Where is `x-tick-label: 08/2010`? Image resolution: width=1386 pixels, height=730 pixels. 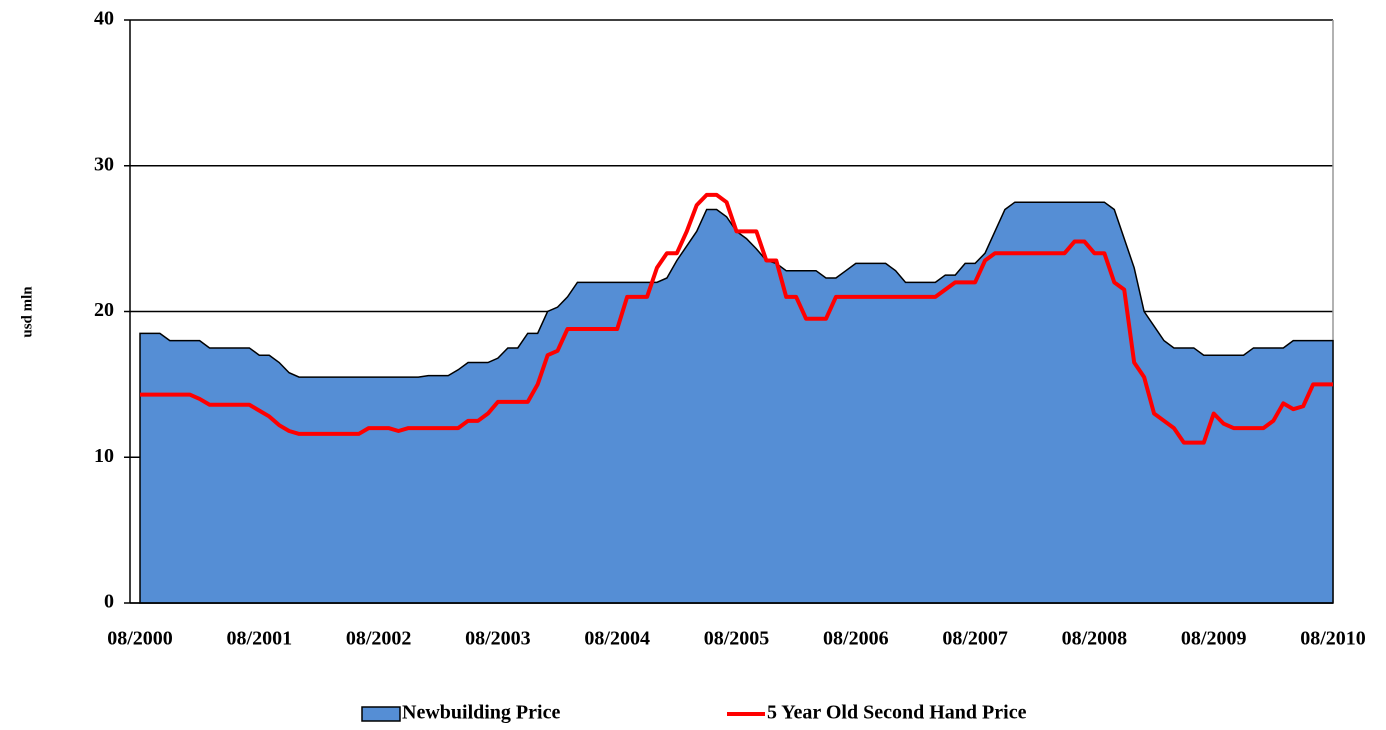 x-tick-label: 08/2010 is located at coordinates (1333, 639).